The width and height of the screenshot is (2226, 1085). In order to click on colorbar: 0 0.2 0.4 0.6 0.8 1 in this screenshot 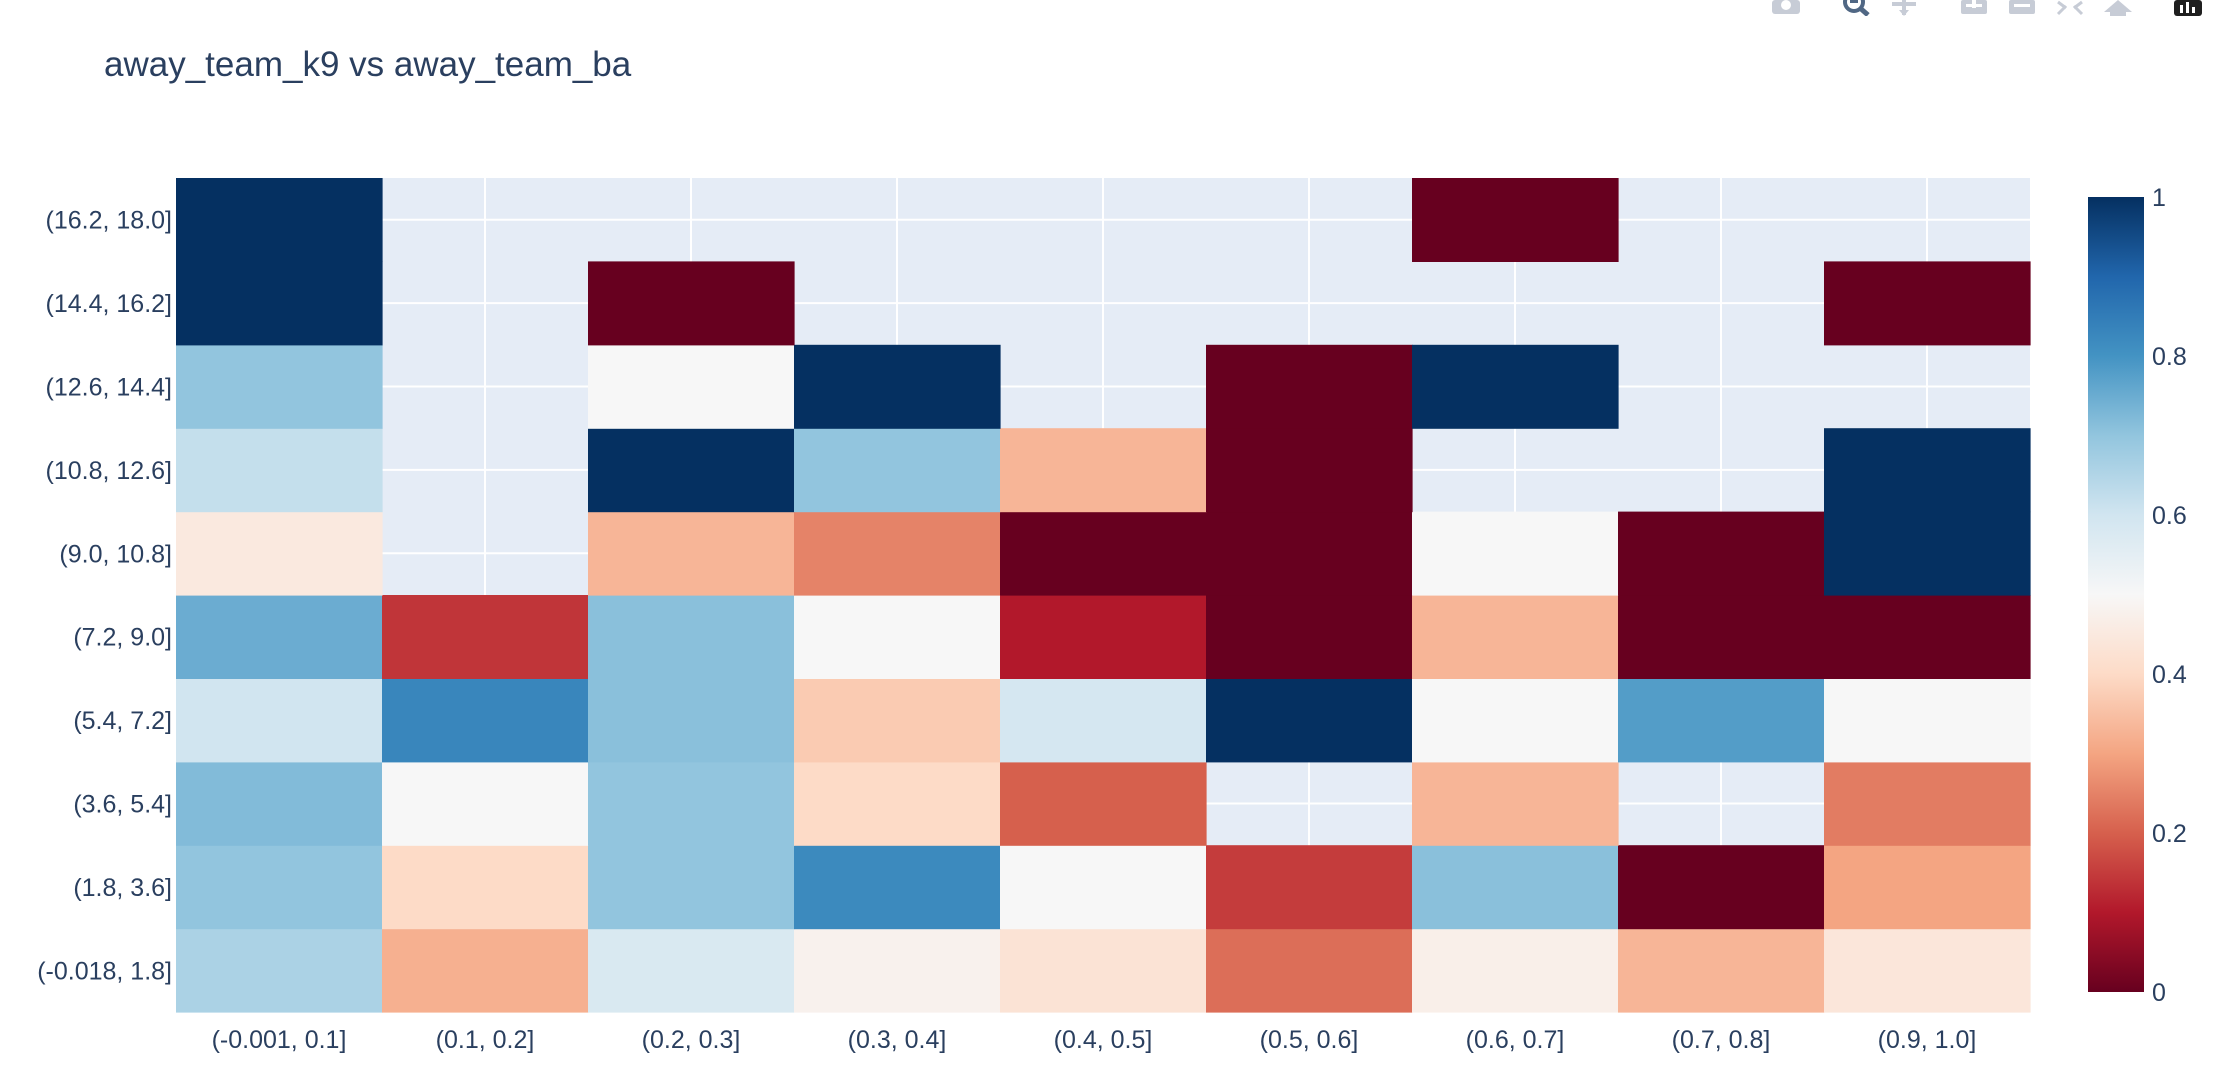, I will do `click(2137, 595)`.